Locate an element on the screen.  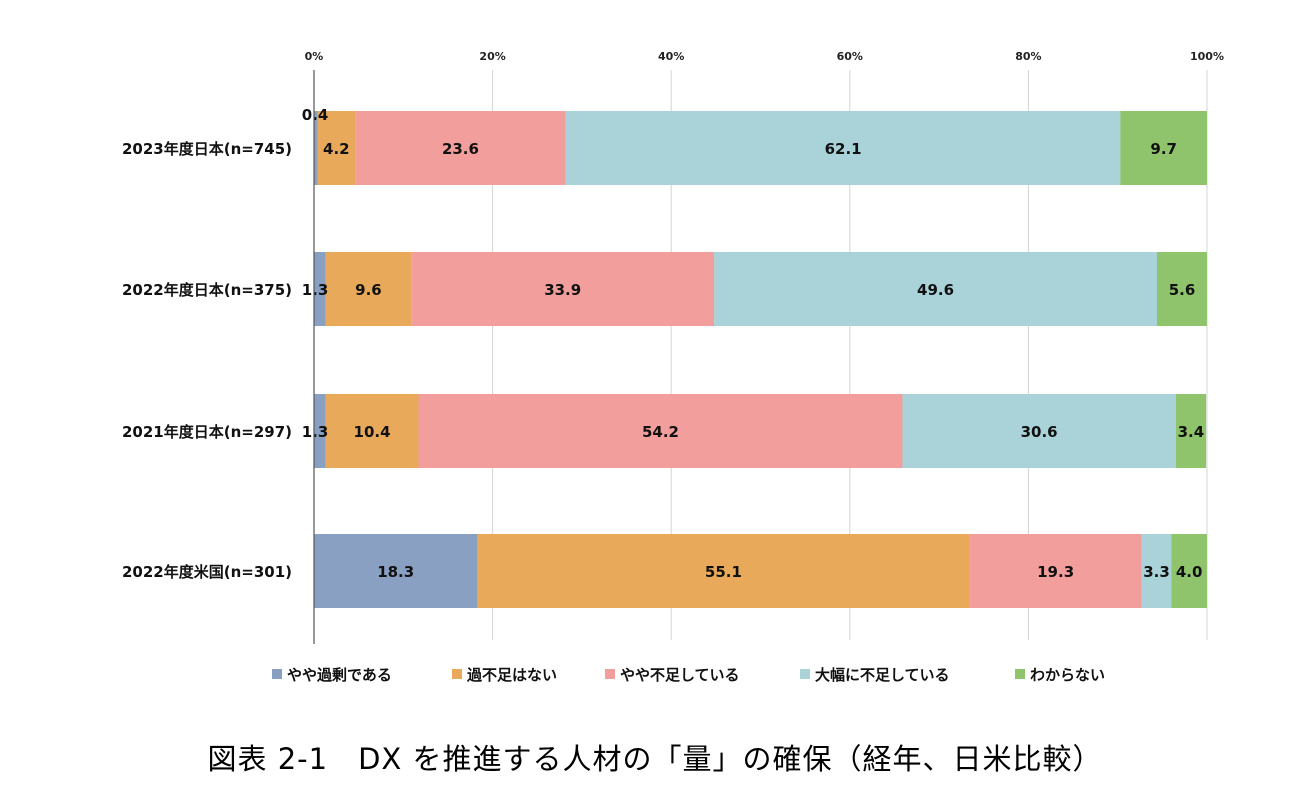
data-label: 55.1 is located at coordinates (723, 572).